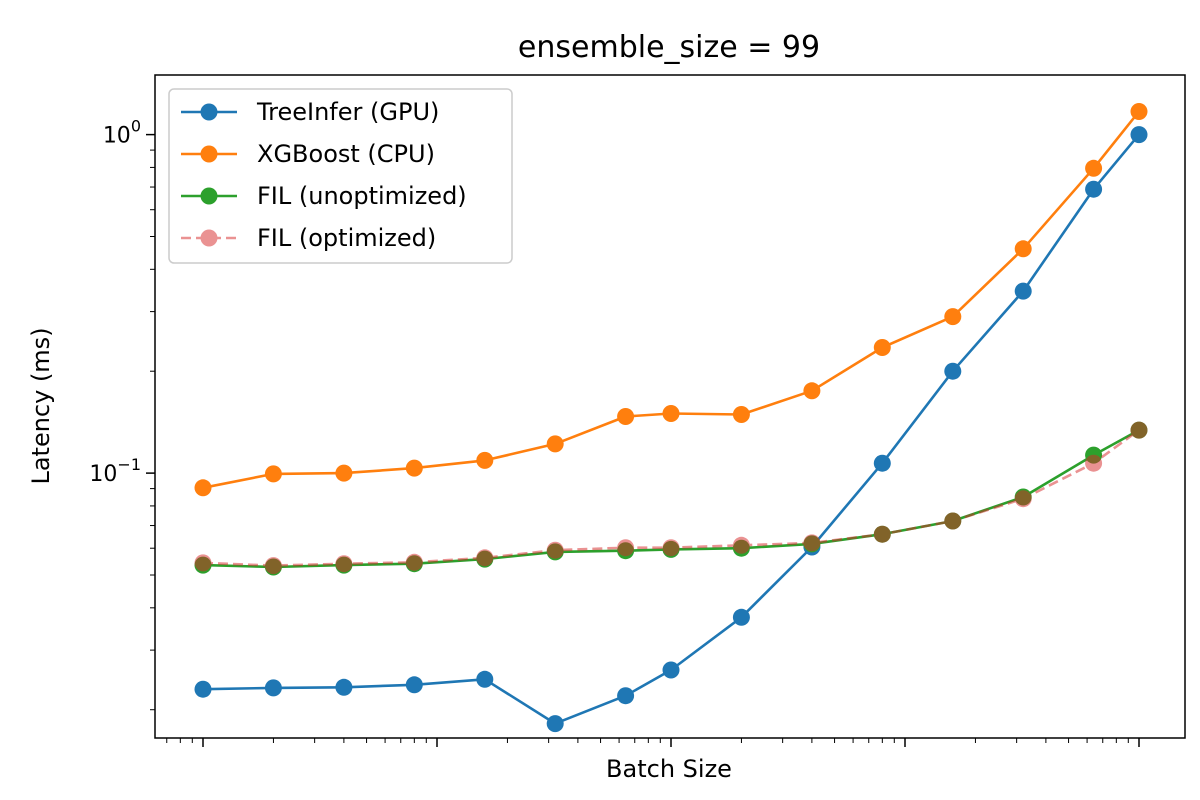 The image size is (1200, 800). What do you see at coordinates (669, 769) in the screenshot?
I see `x-axis-label: Batch Size` at bounding box center [669, 769].